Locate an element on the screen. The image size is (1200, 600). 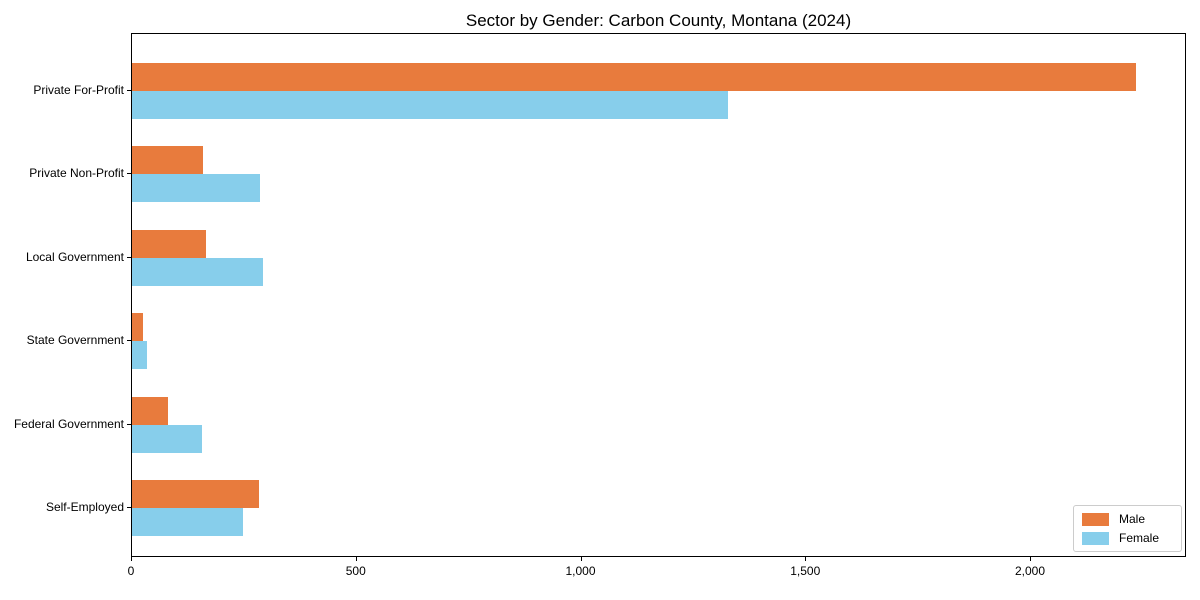
y-tick-mark-state-government is located at coordinates (129, 341).